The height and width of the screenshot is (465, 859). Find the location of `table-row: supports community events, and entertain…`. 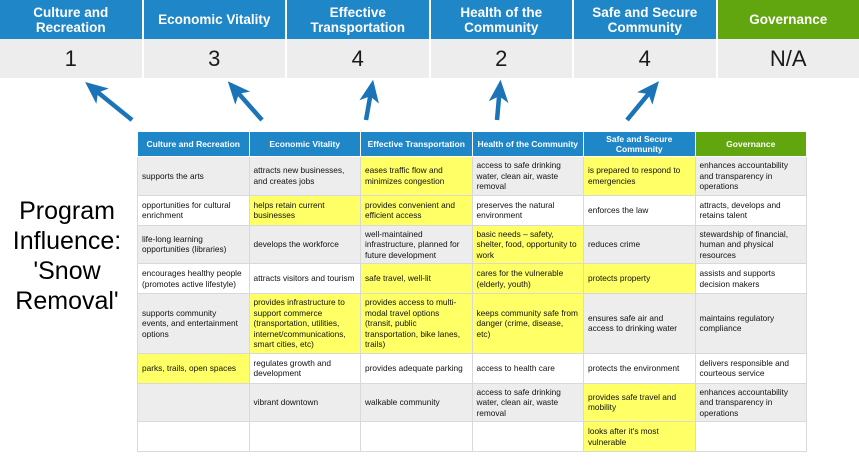

table-row: supports community events, and entertain… is located at coordinates (472, 323).